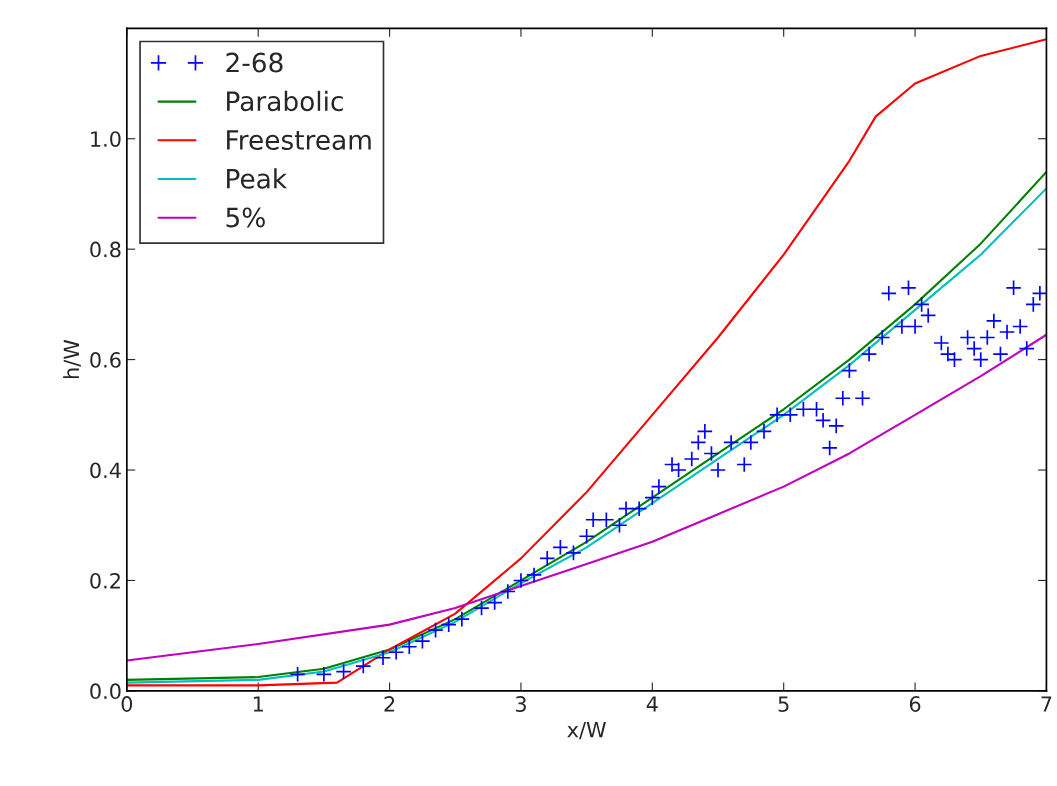 The width and height of the screenshot is (1057, 786). Describe the element at coordinates (105, 249) in the screenshot. I see `y-tick-label: 0.8` at that location.